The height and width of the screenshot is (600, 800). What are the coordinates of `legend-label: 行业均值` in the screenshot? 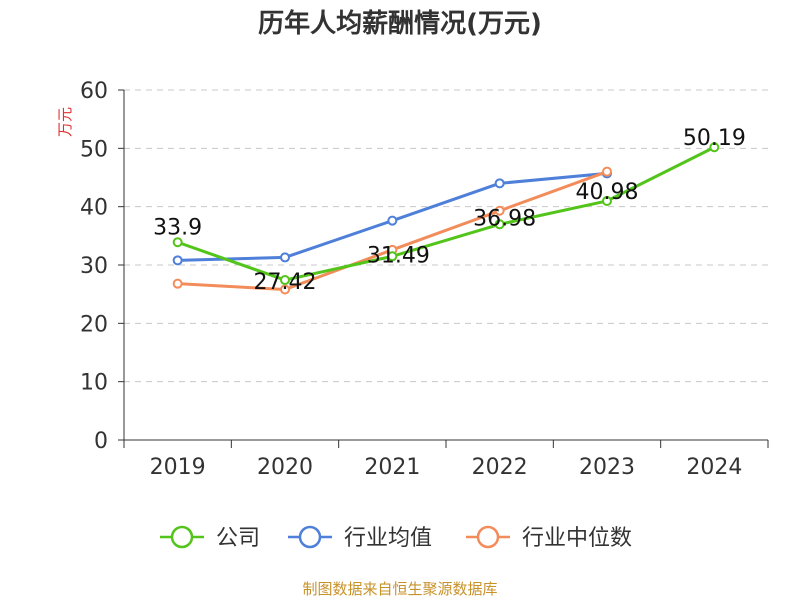 It's located at (388, 538).